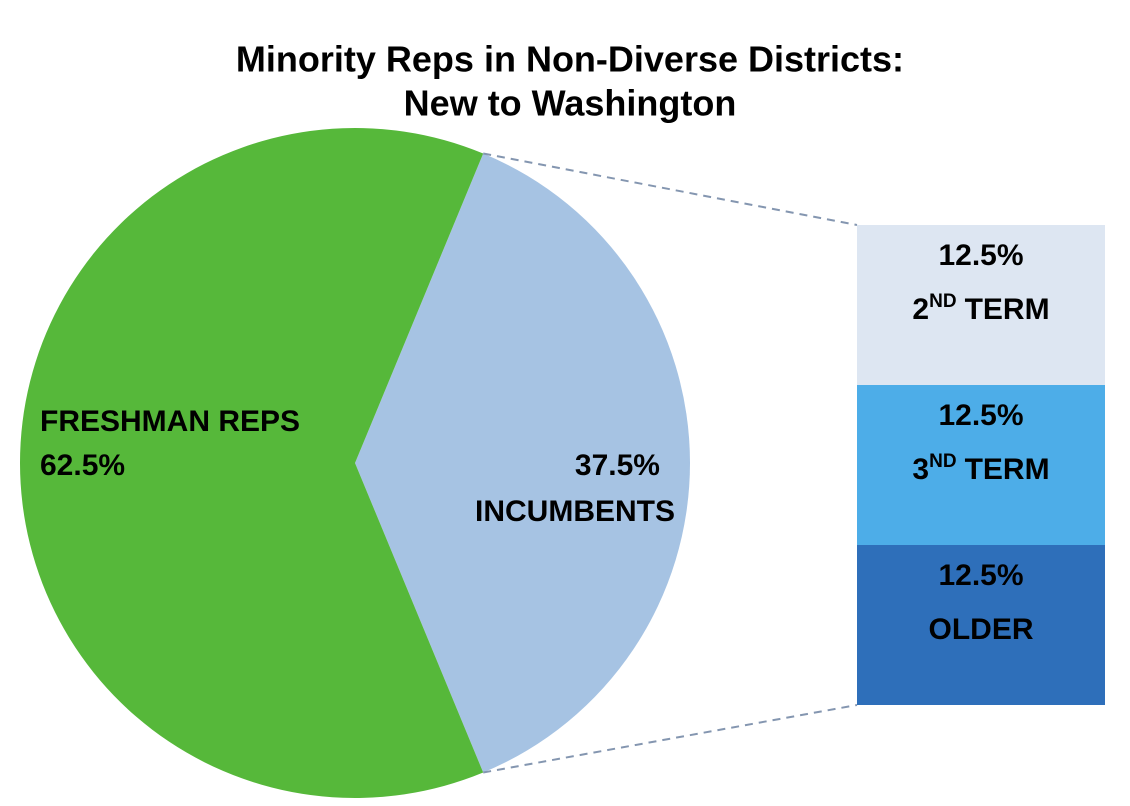  Describe the element at coordinates (920, 309) in the screenshot. I see `ordinal-number: 2` at that location.